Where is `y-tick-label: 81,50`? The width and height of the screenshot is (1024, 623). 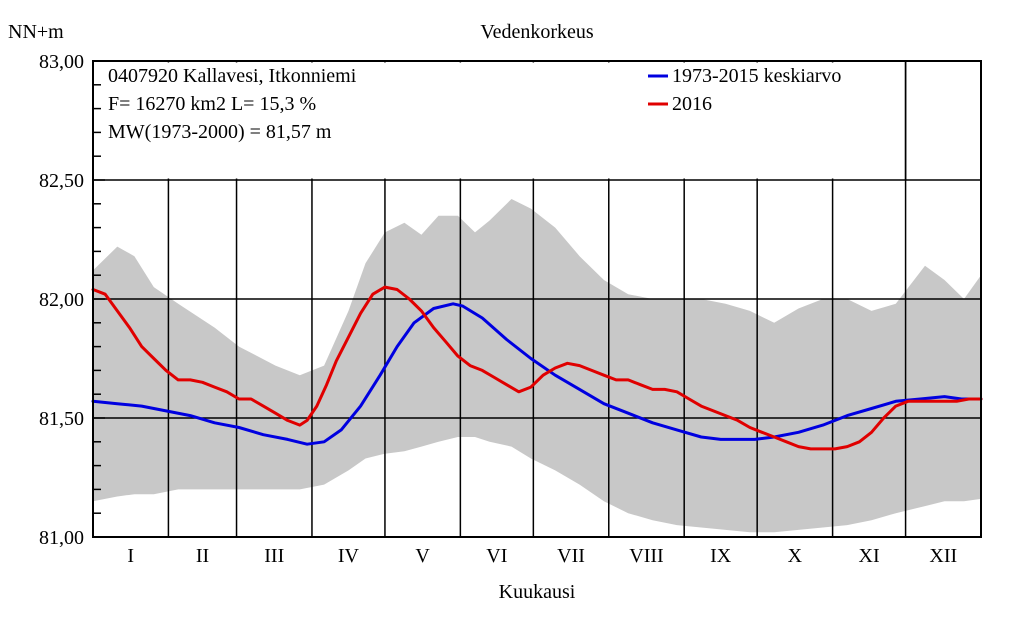
y-tick-label: 81,50 is located at coordinates (61, 419).